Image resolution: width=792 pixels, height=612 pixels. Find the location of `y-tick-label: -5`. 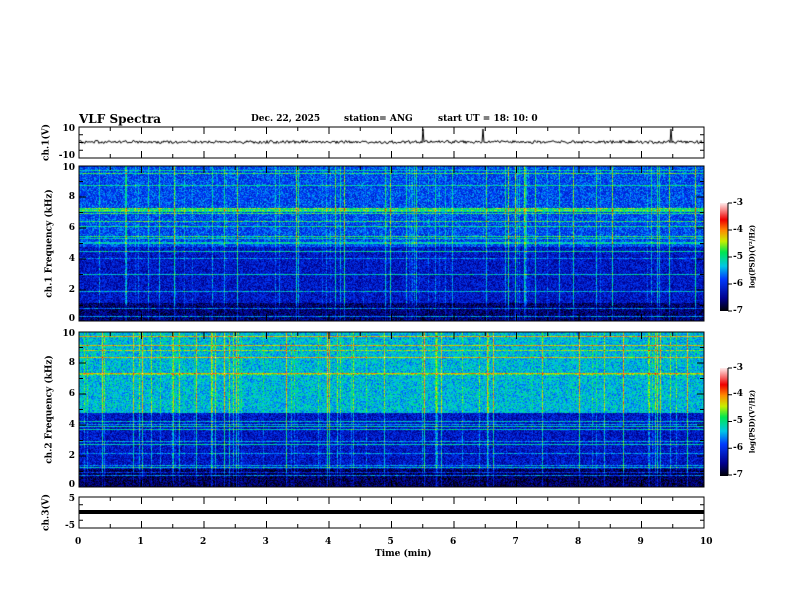

y-tick-label: -5 is located at coordinates (70, 525).